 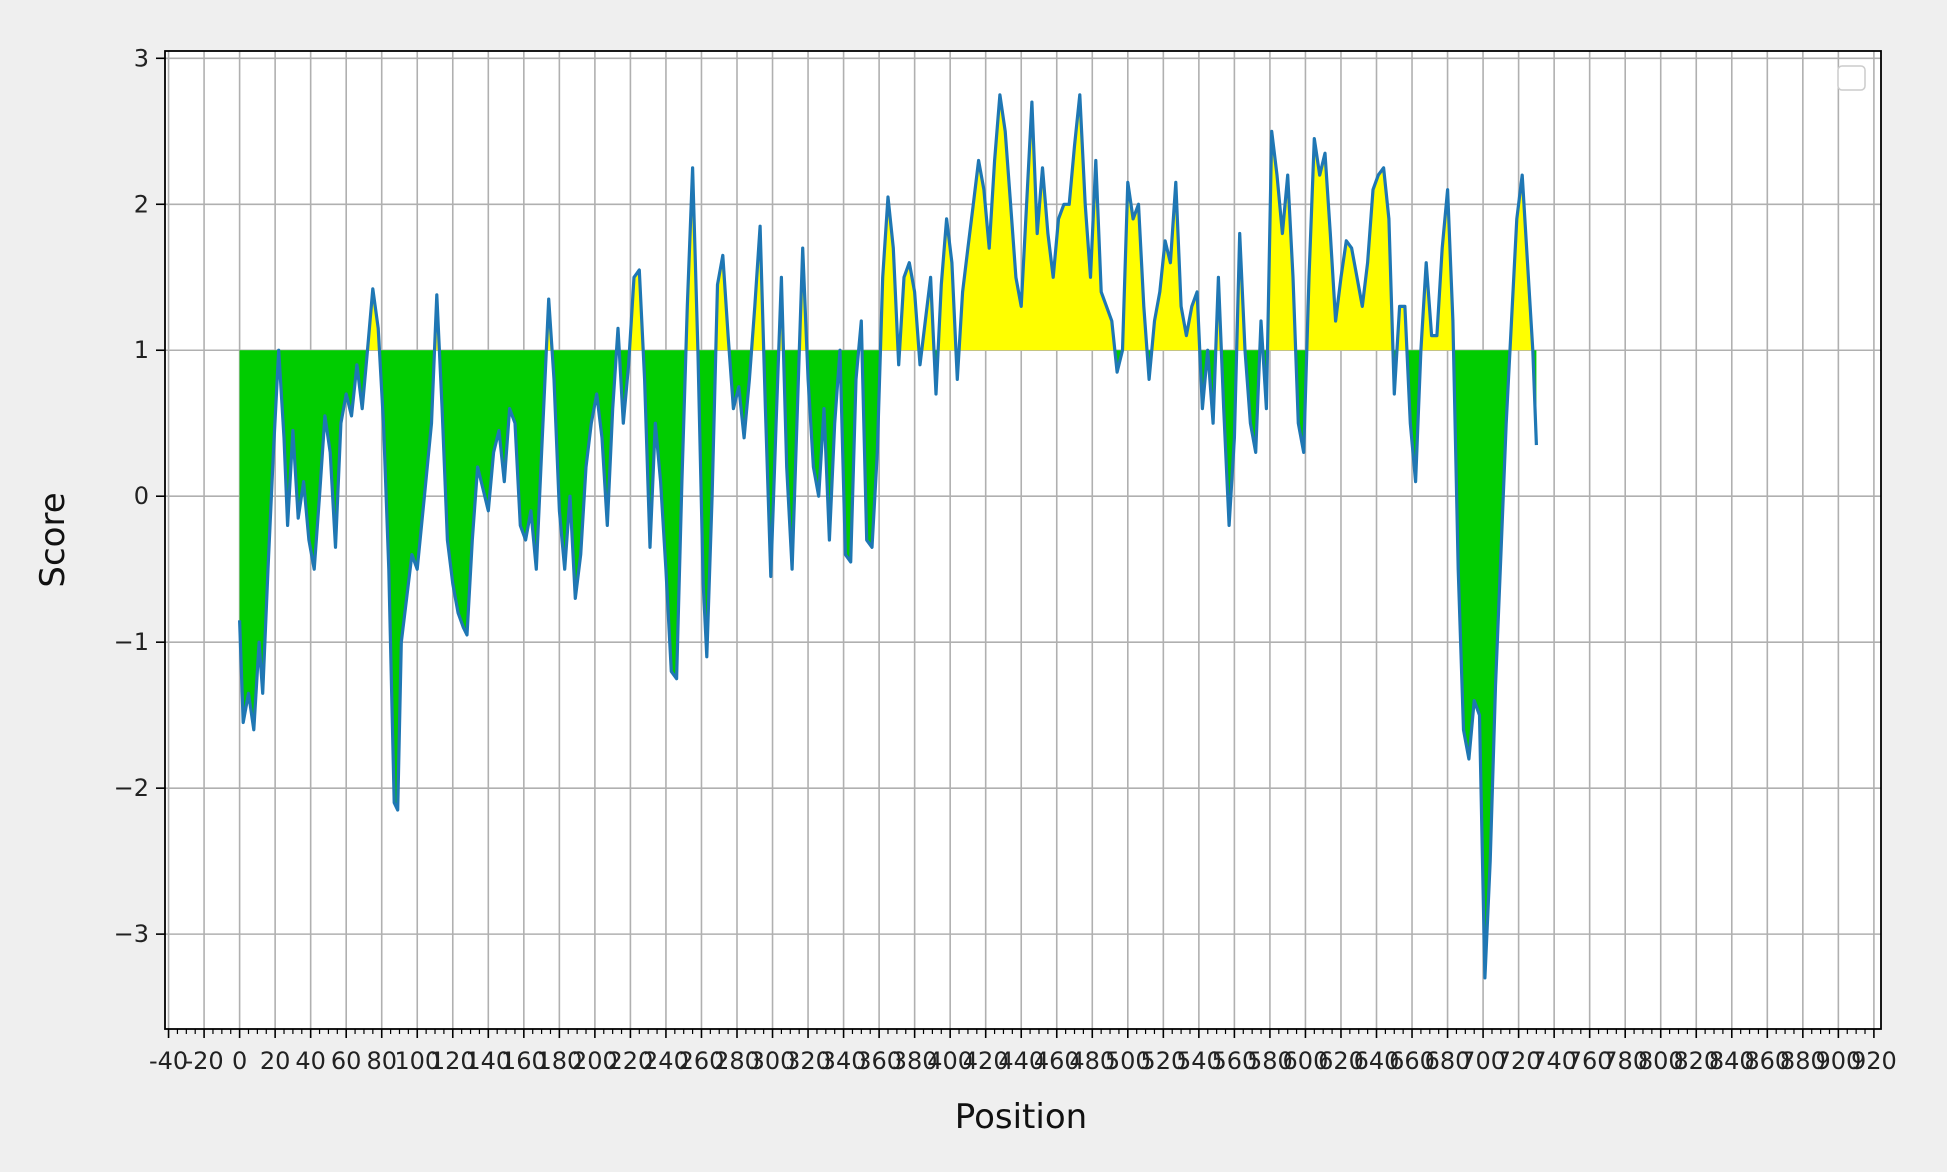 What do you see at coordinates (1448, 1061) in the screenshot?
I see `x-tick-label: 680` at bounding box center [1448, 1061].